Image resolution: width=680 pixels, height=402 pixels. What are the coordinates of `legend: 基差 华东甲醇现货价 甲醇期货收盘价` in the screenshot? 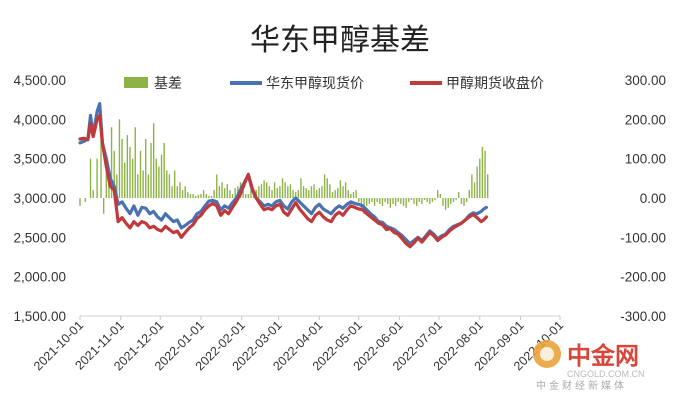 It's located at (334, 83).